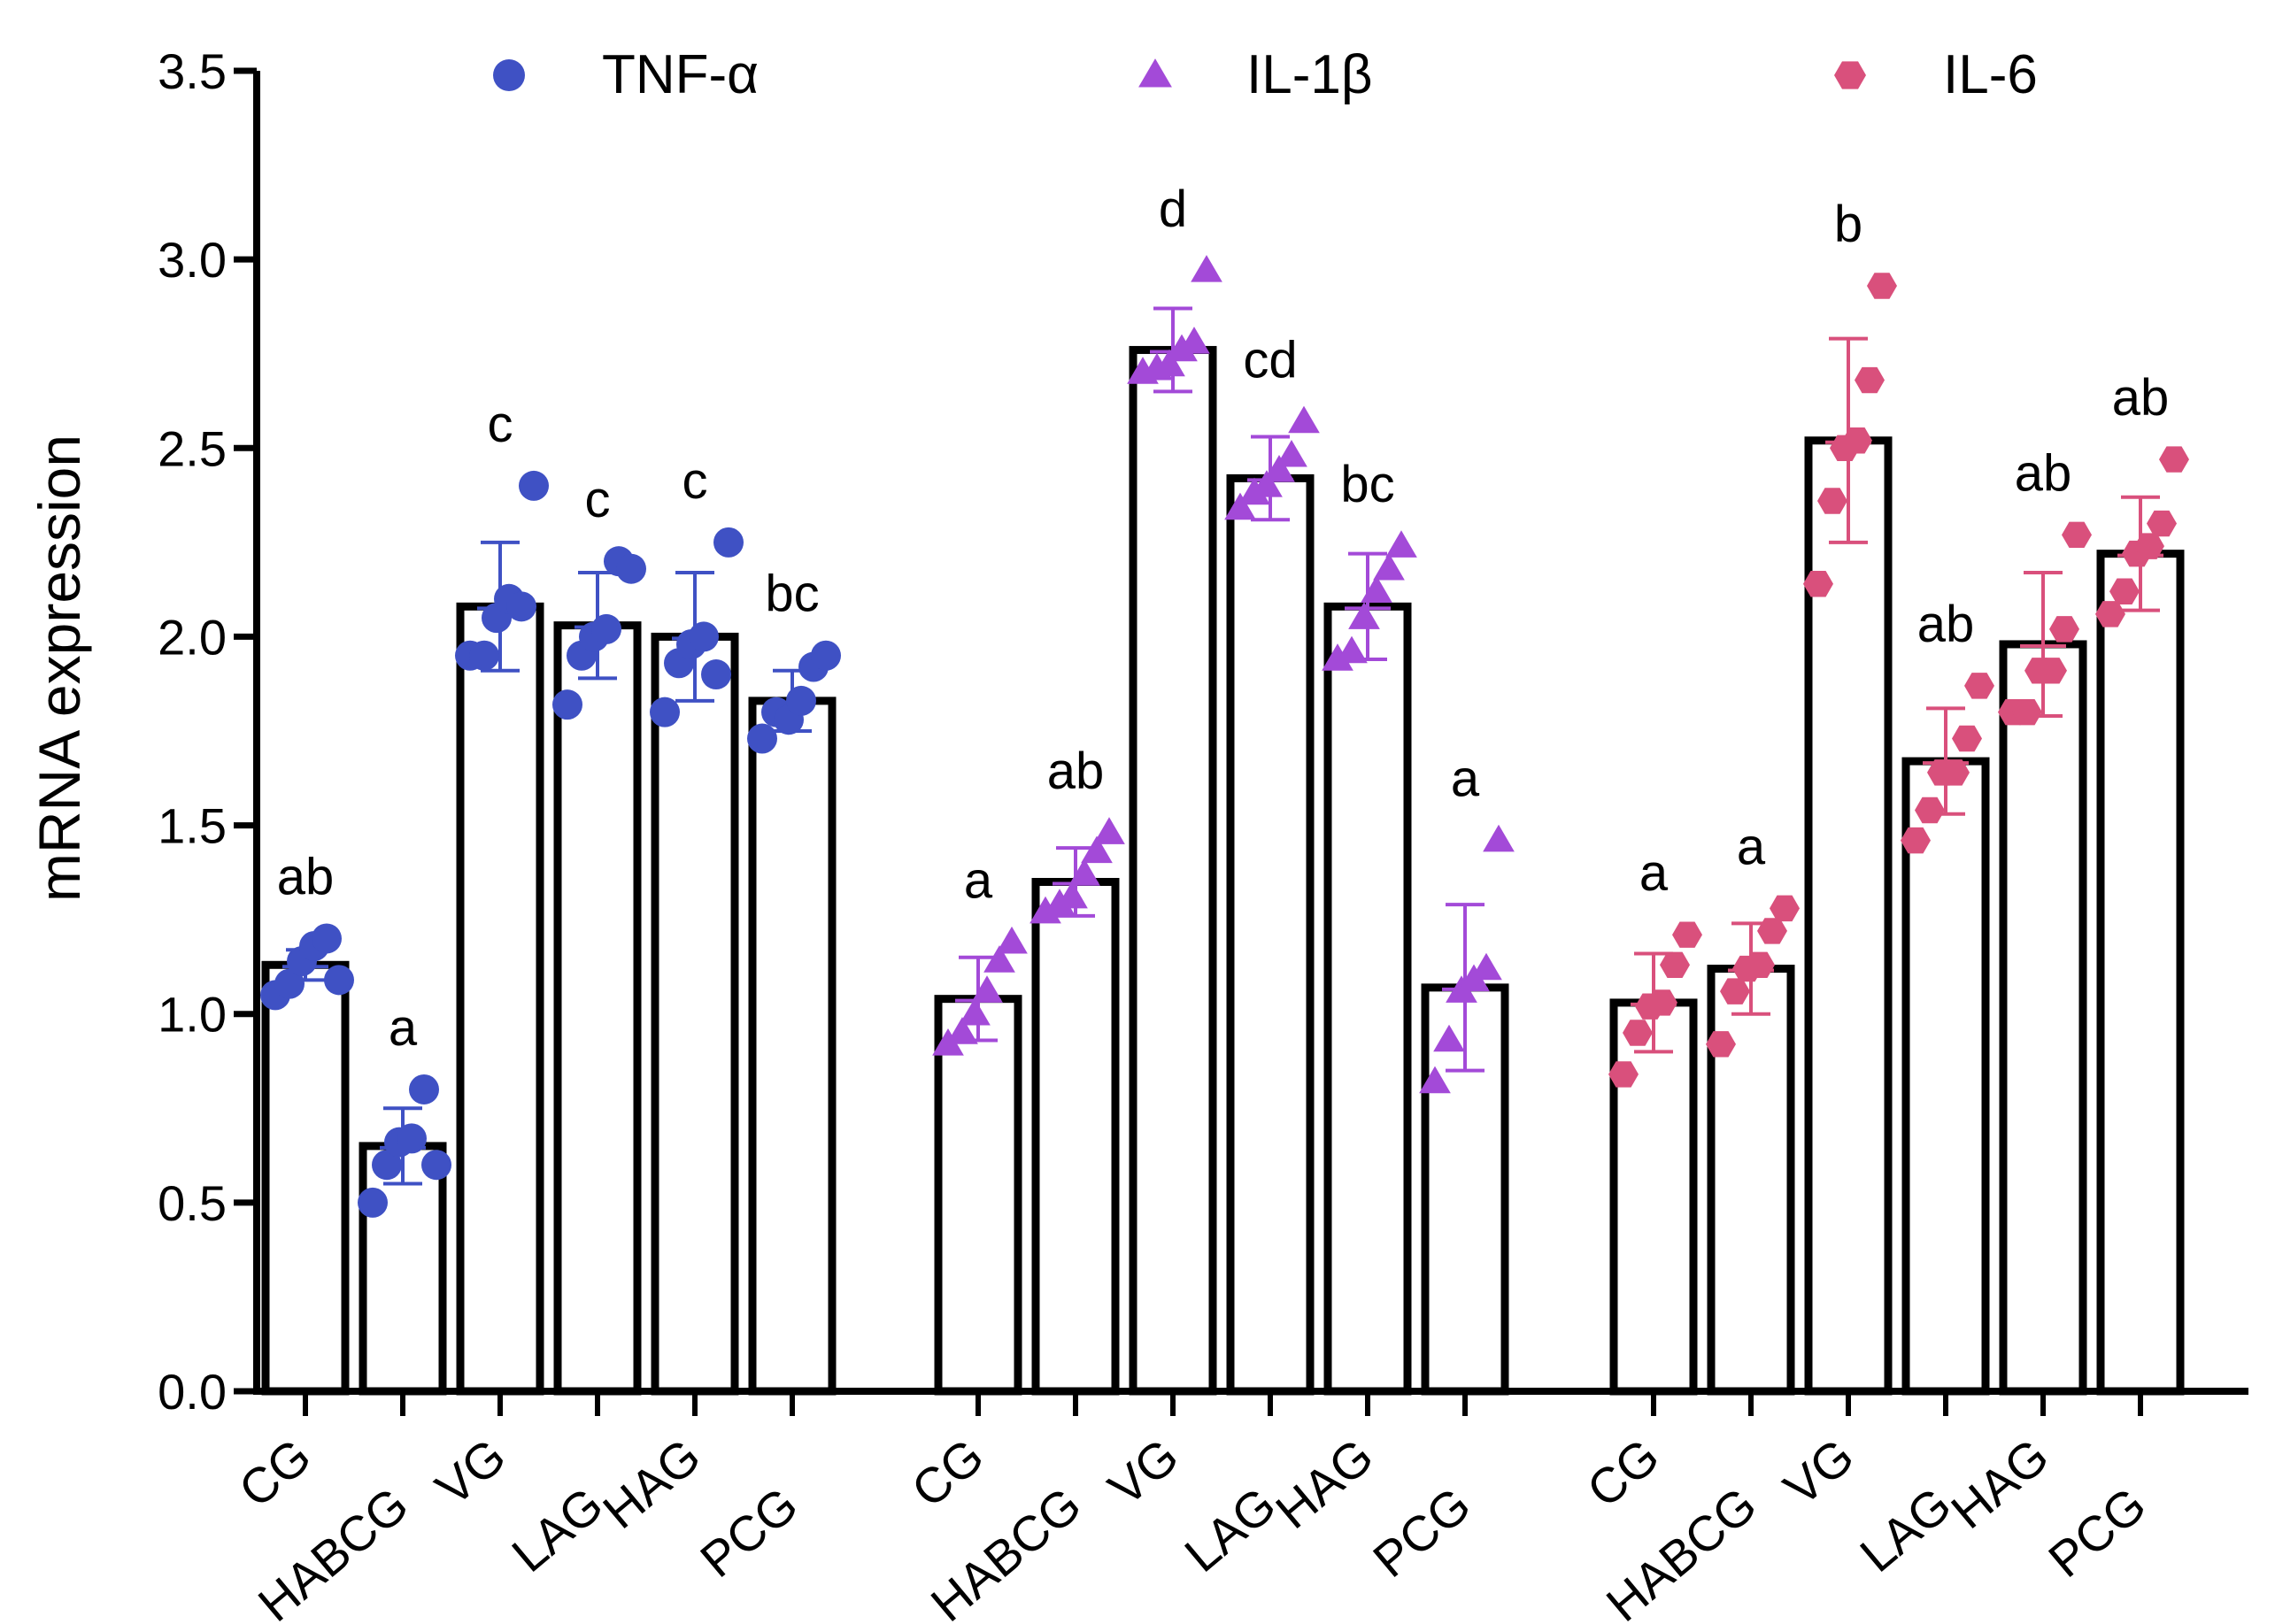 The height and width of the screenshot is (1624, 2275). Describe the element at coordinates (1623, 1473) in the screenshot. I see `x-tick-label: CG` at that location.